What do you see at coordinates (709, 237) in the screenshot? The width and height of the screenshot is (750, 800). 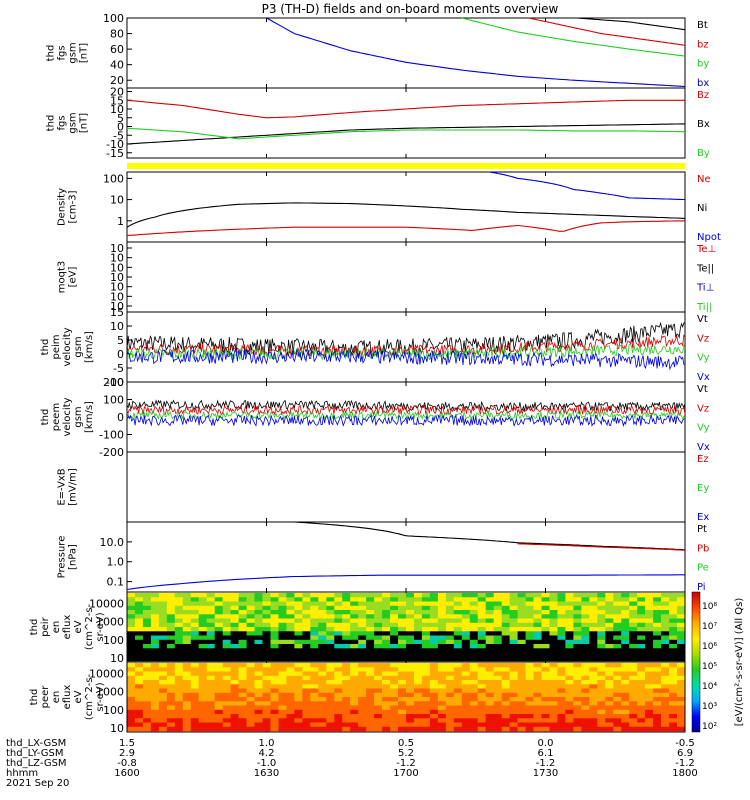 I see `legend-npot: Npot` at bounding box center [709, 237].